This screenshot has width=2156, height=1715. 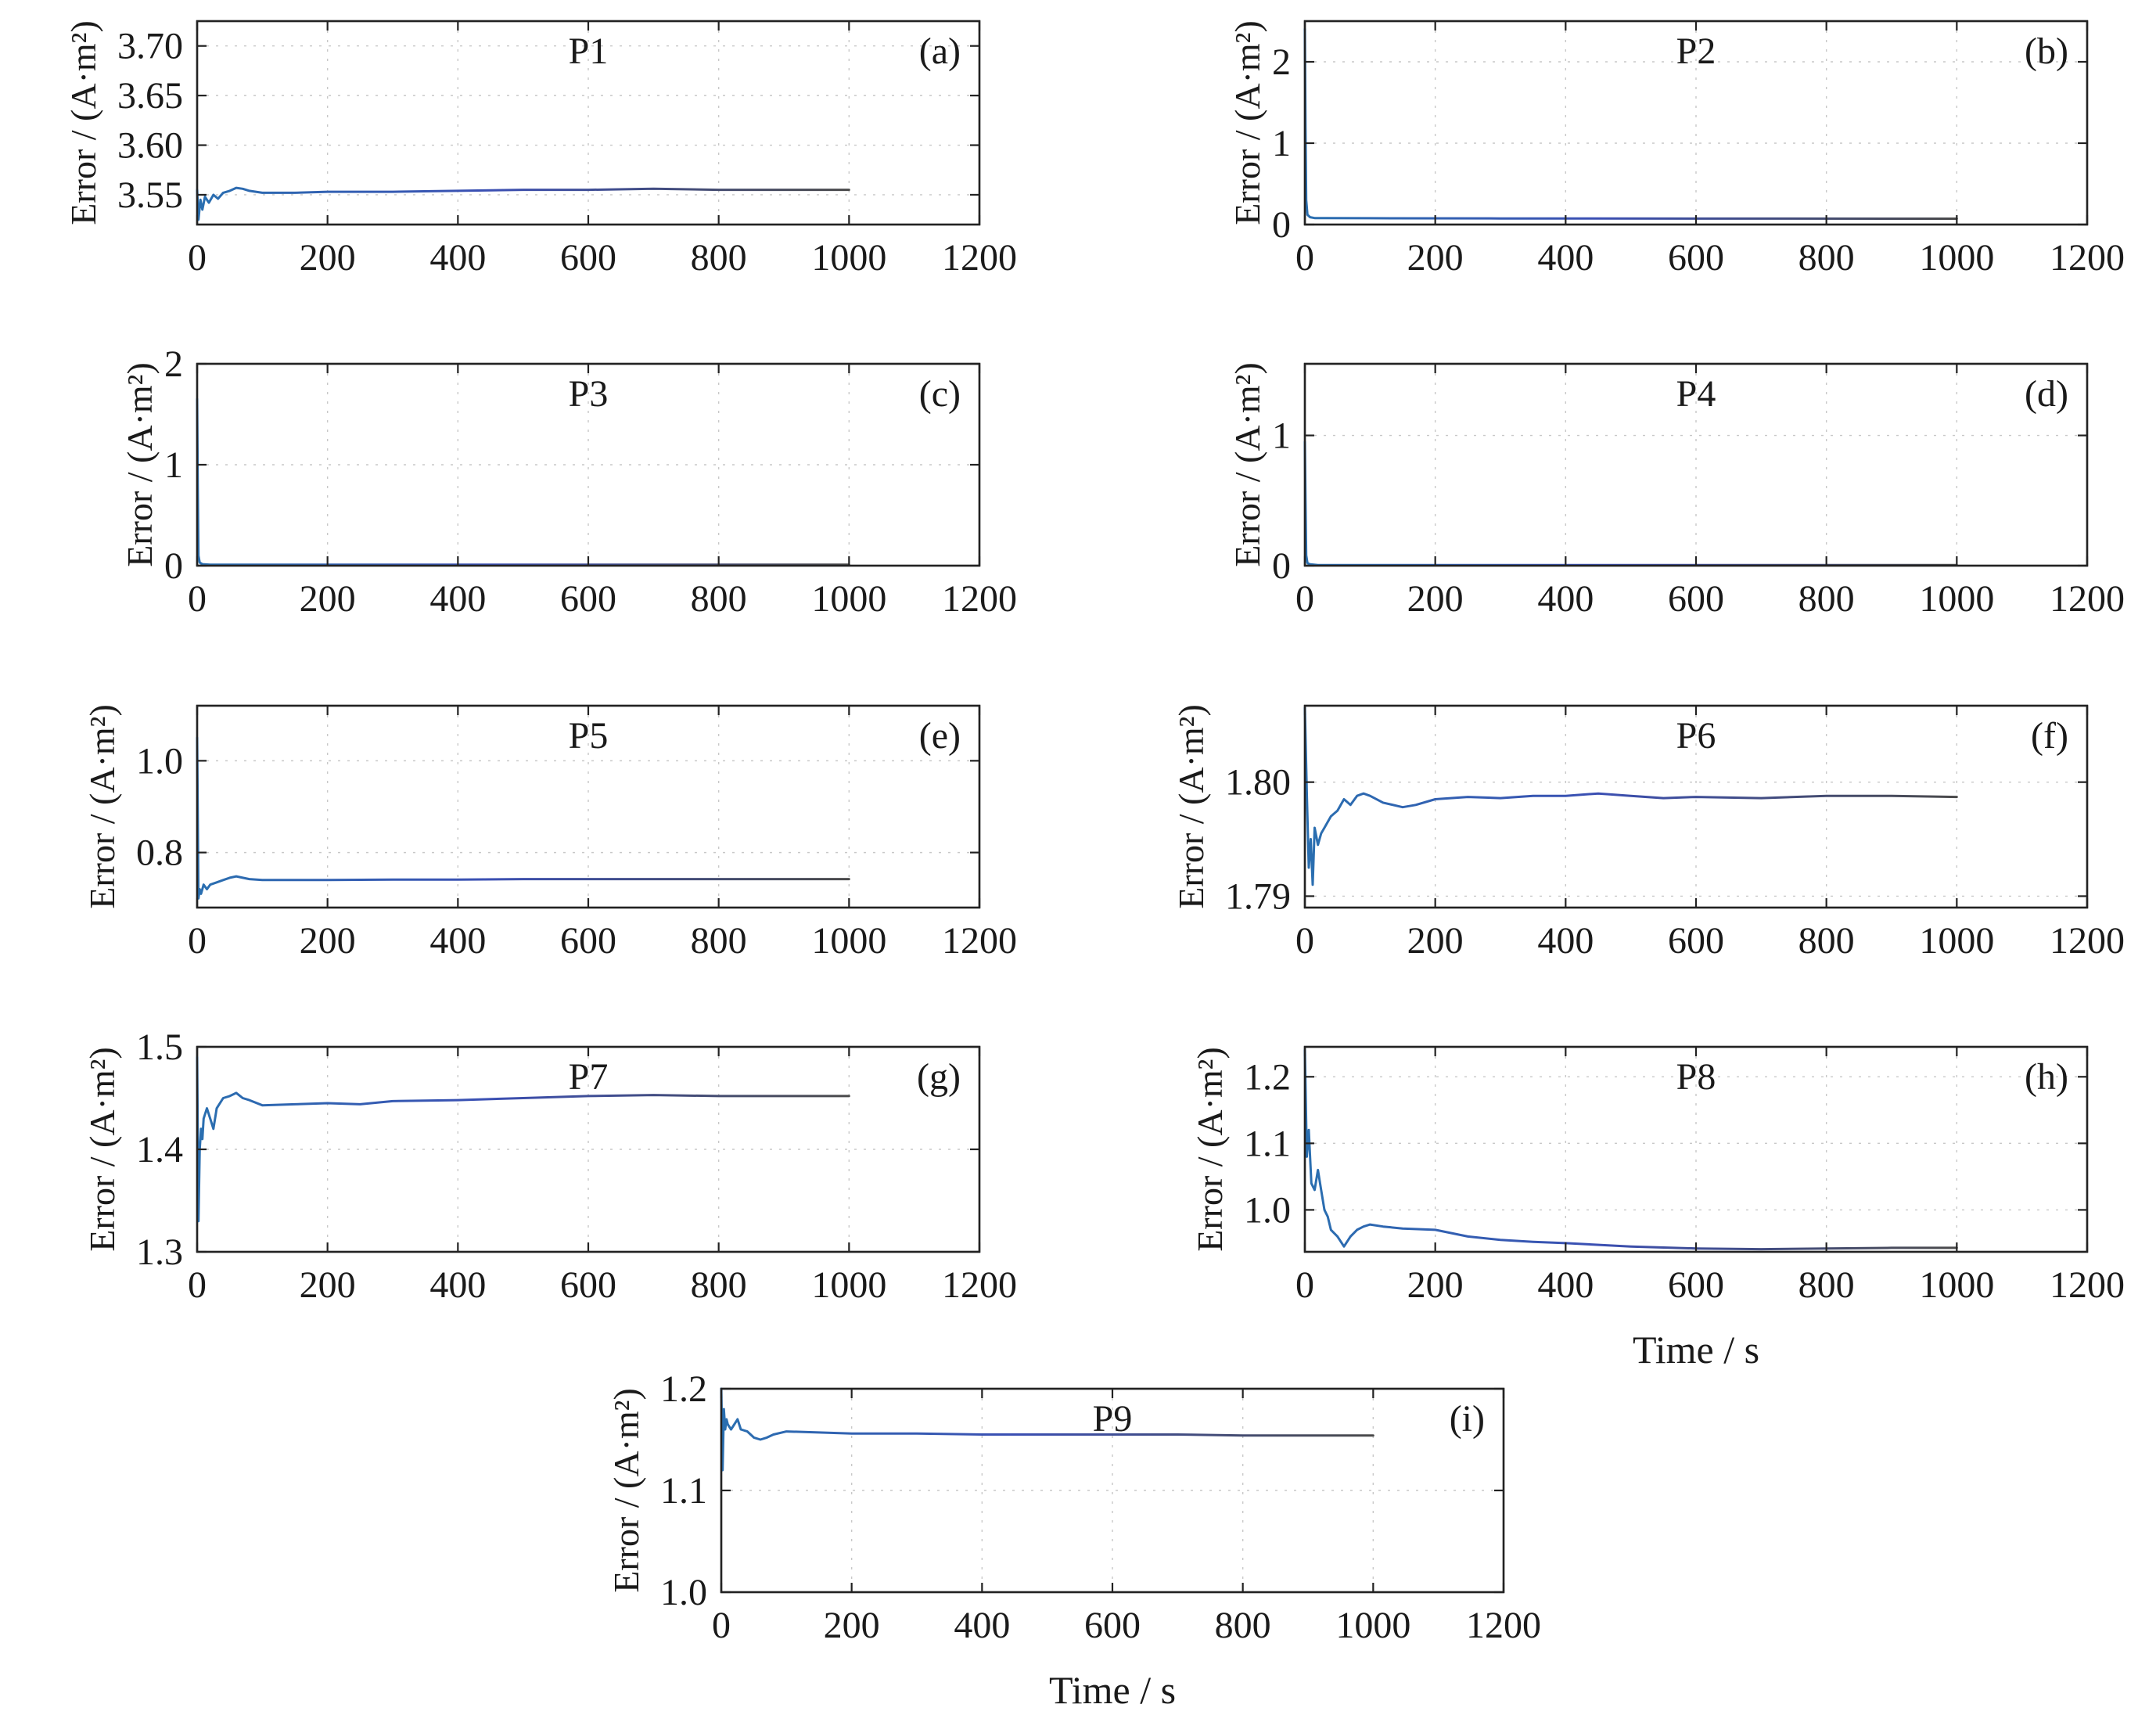 What do you see at coordinates (2046, 394) in the screenshot?
I see `panel-tag: (d)` at bounding box center [2046, 394].